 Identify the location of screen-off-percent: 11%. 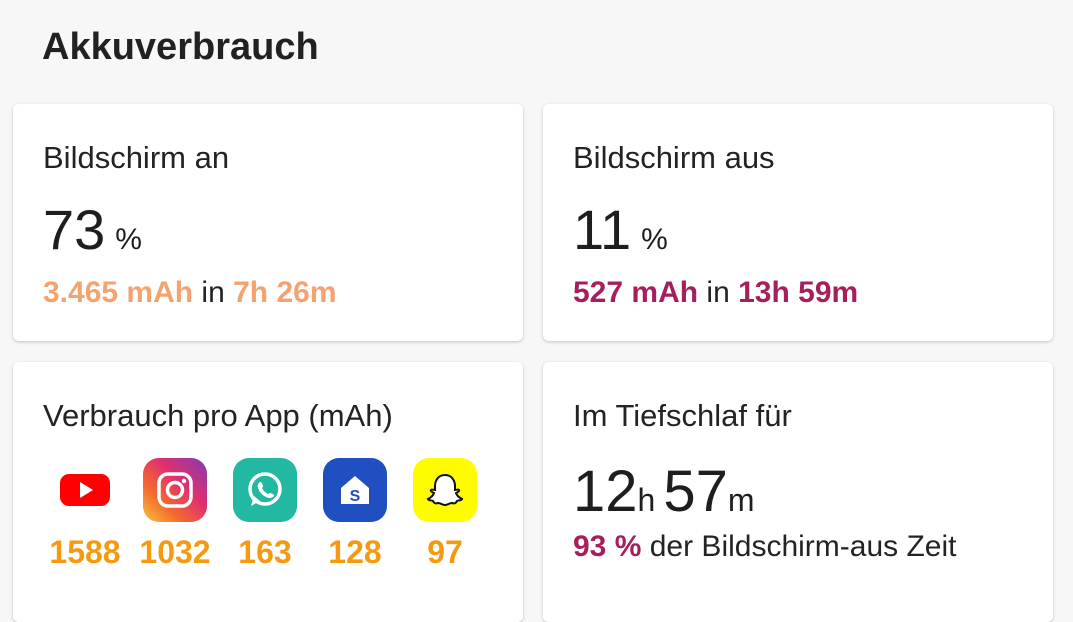
(620, 230).